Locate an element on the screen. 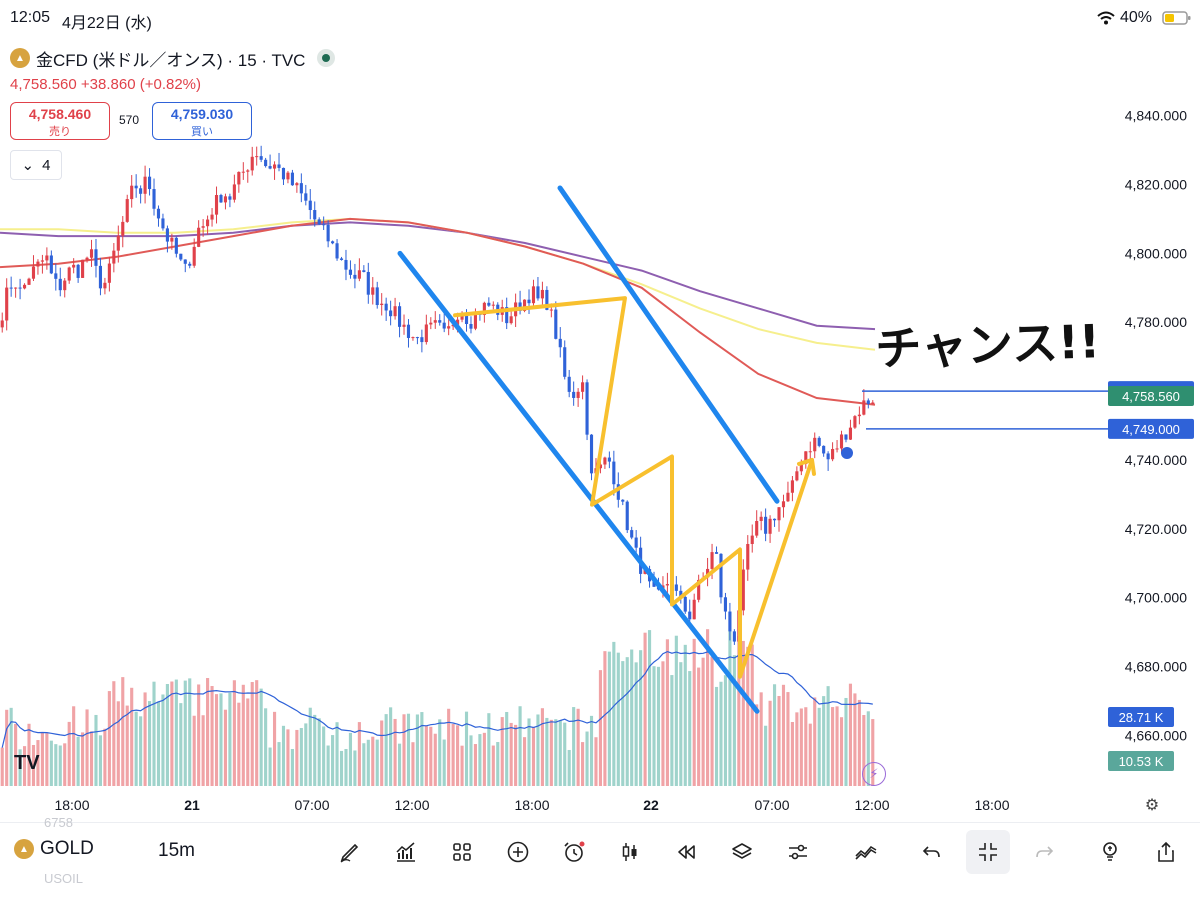  toolbar-interval: 15m is located at coordinates (176, 850).